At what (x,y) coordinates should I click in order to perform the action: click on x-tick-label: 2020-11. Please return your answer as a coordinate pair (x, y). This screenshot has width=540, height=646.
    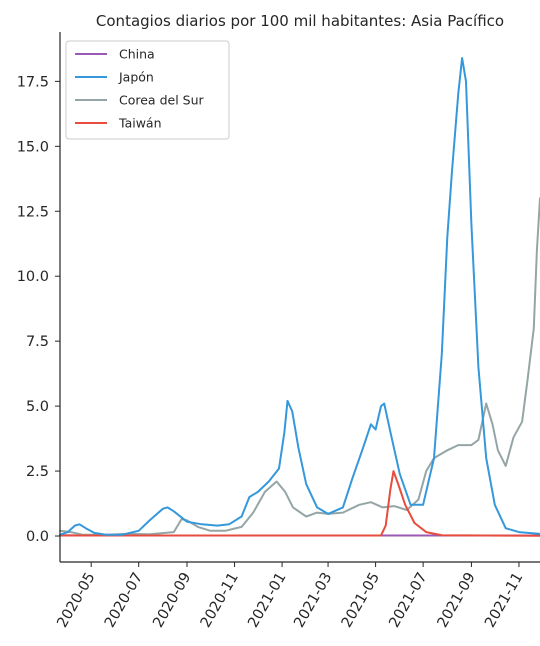
    Looking at the image, I should click on (220, 600).